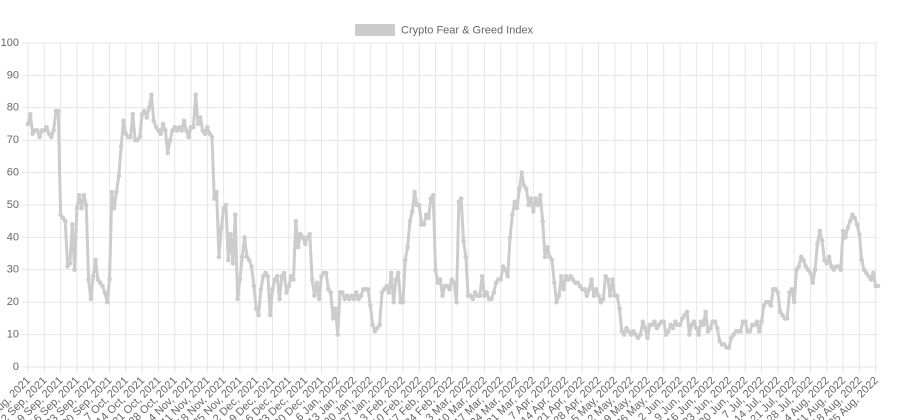 Image resolution: width=900 pixels, height=420 pixels. I want to click on legend-label: Crypto Fear & Greed Index, so click(467, 30).